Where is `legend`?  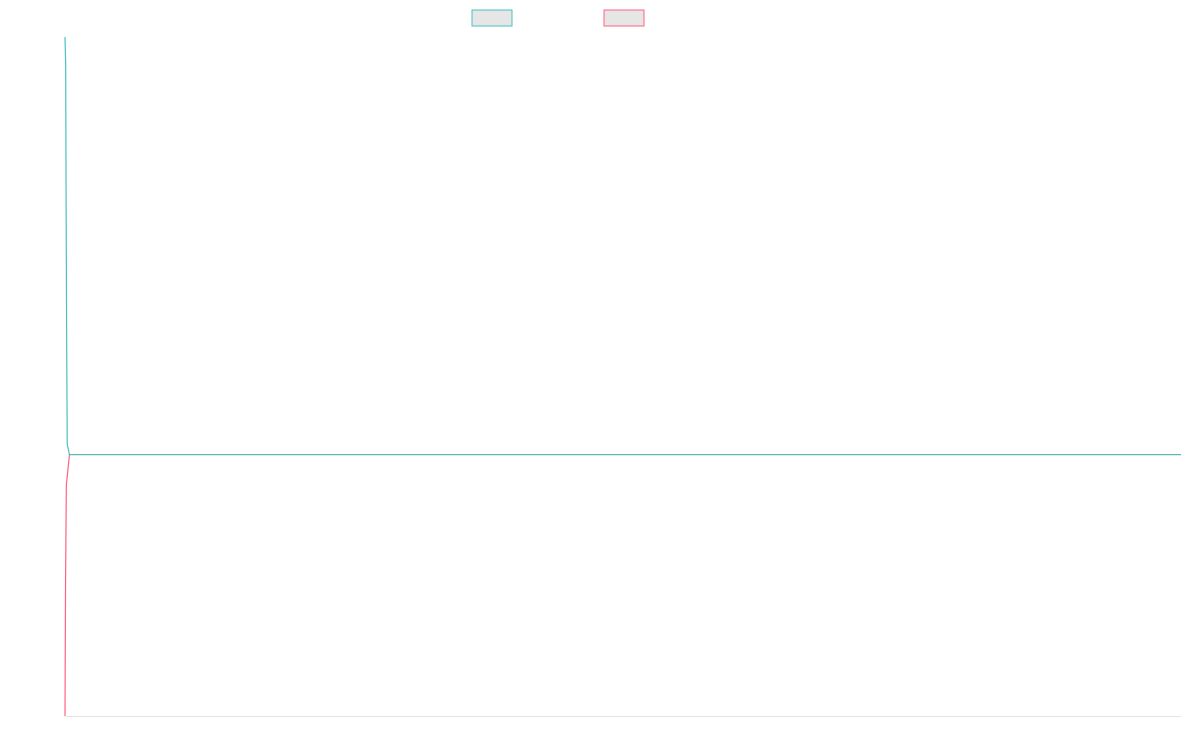 legend is located at coordinates (558, 18).